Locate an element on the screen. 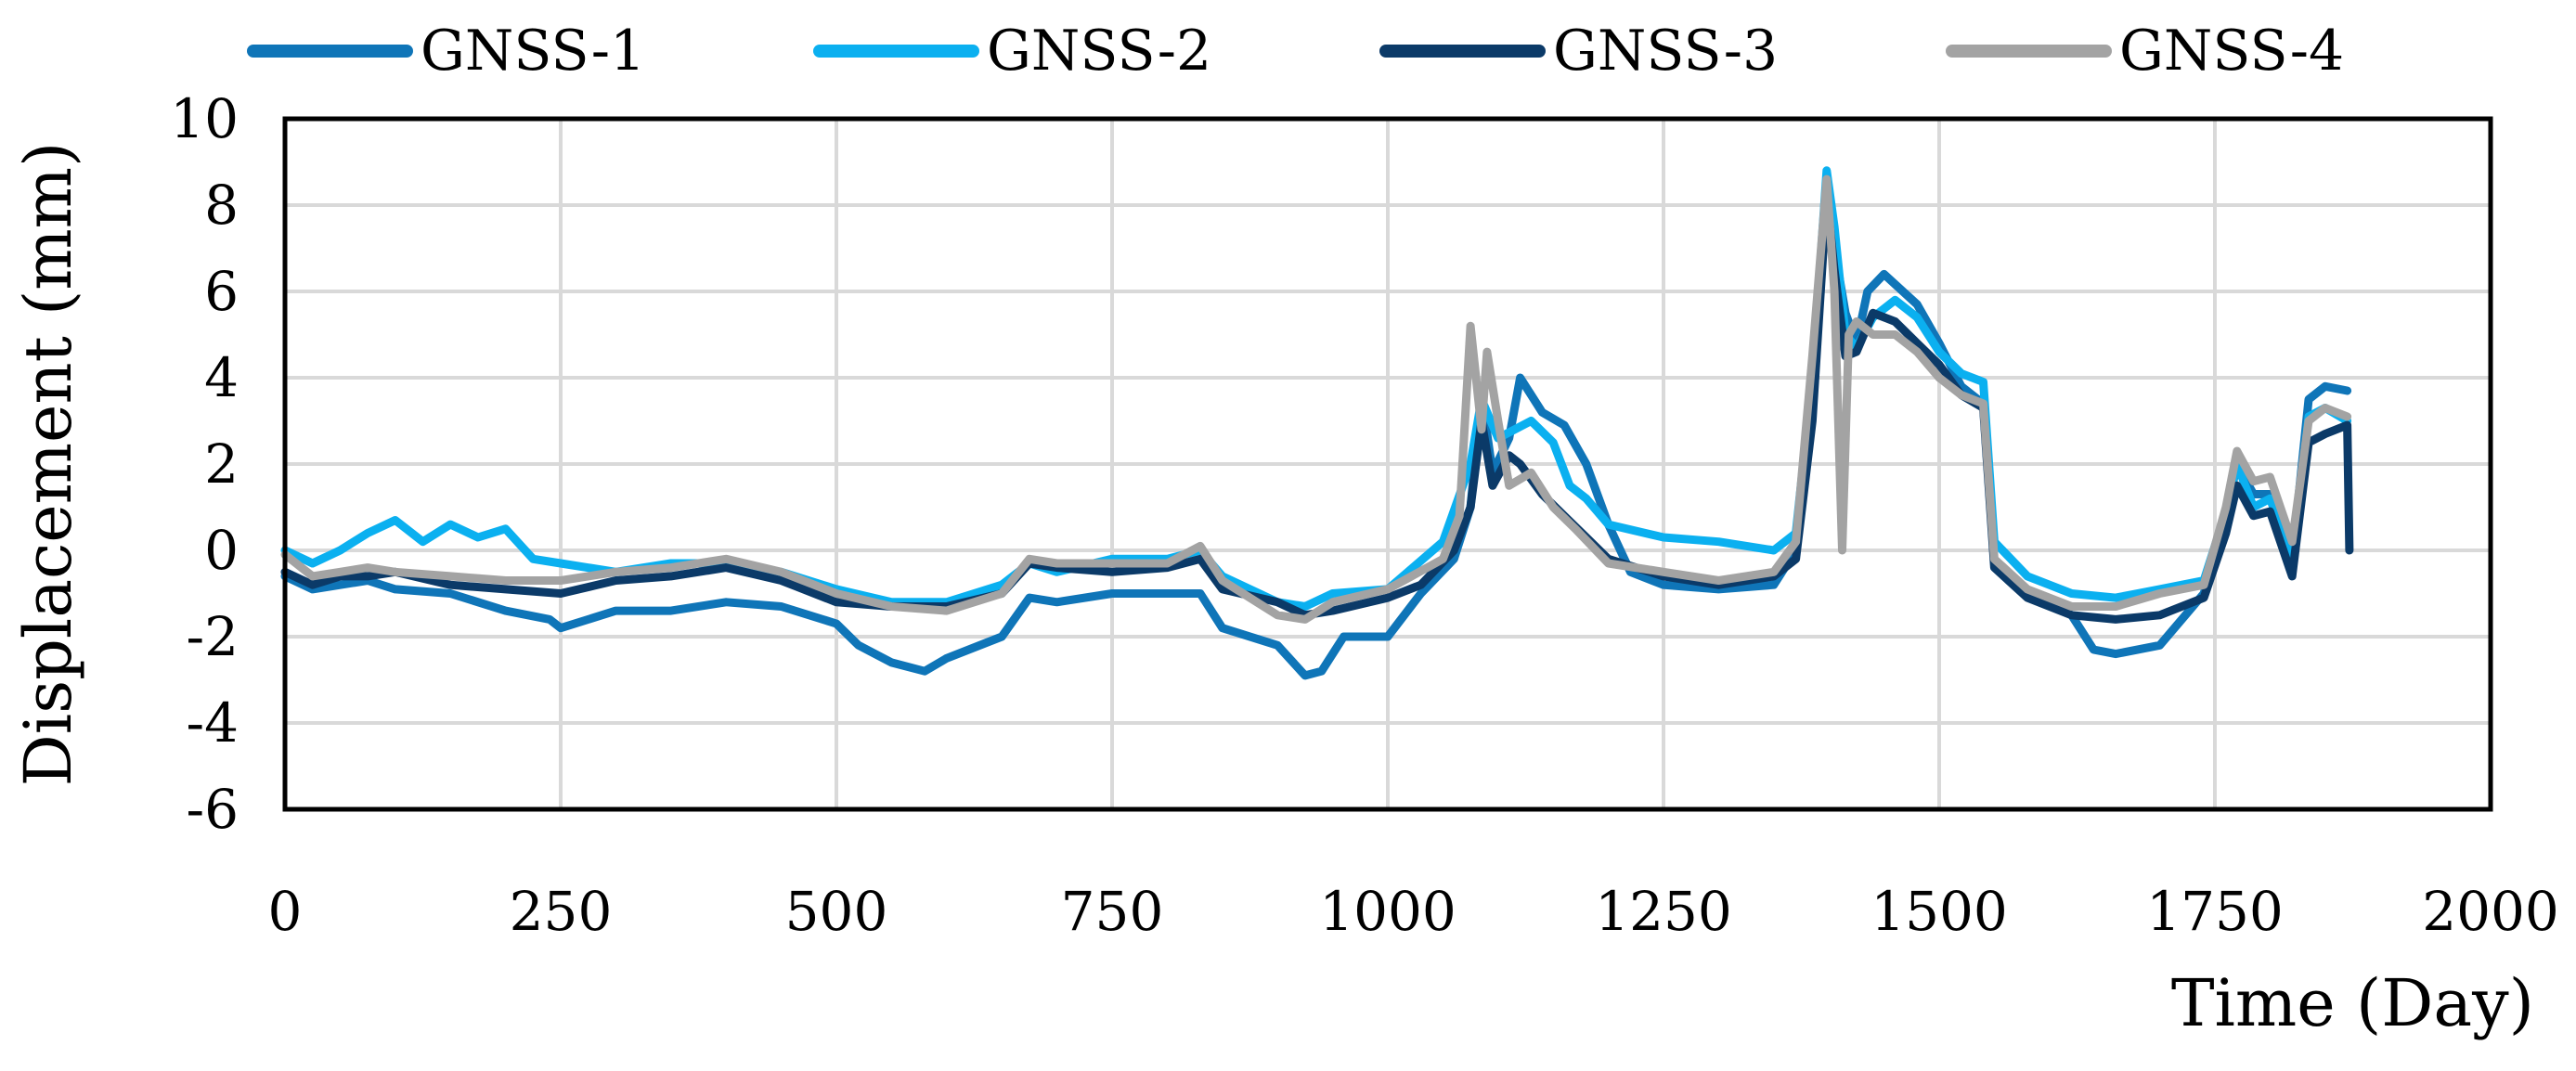 This screenshot has width=2576, height=1071. x-tick-label: 1000 is located at coordinates (1387, 911).